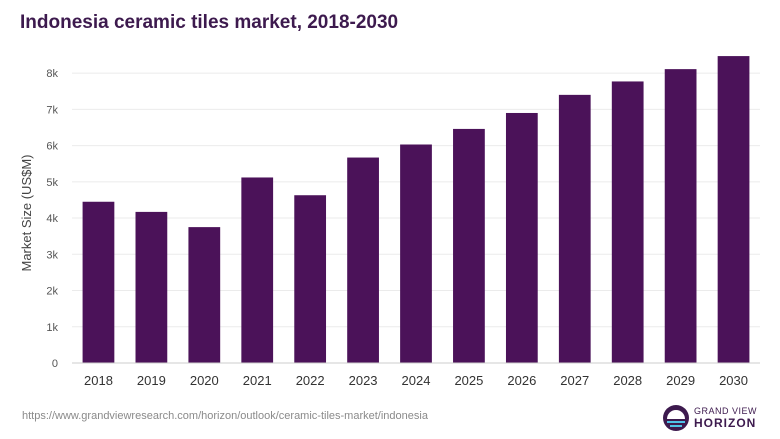  What do you see at coordinates (676, 418) in the screenshot?
I see `horizon-logo-icon` at bounding box center [676, 418].